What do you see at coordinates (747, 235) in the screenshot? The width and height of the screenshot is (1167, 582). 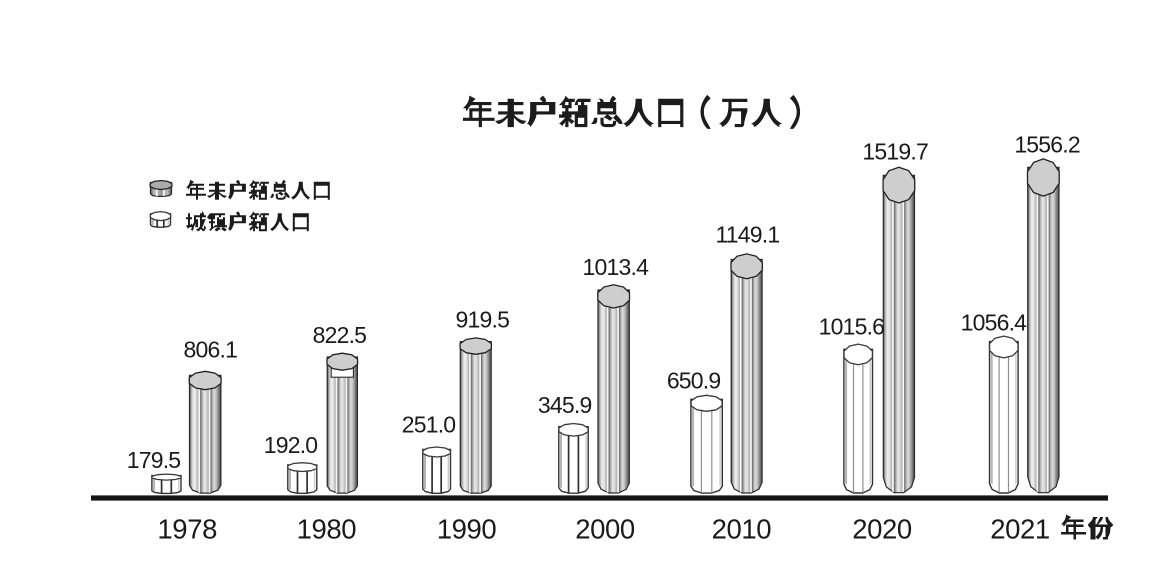 I see `svg-text: 1149.1` at bounding box center [747, 235].